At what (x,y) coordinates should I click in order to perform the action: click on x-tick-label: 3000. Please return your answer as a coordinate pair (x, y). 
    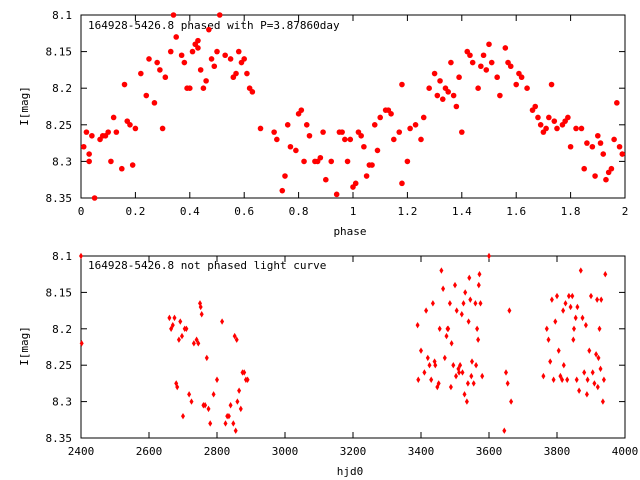
    Looking at the image, I should click on (285, 451).